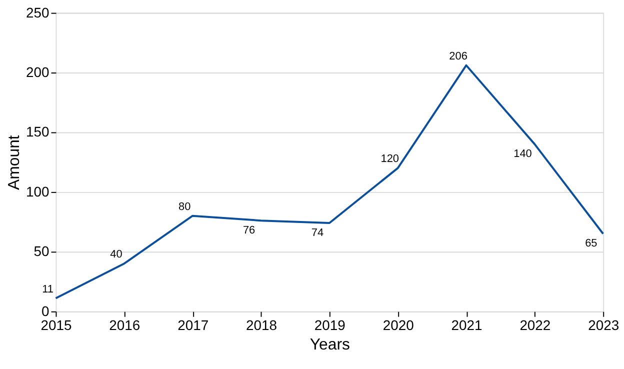 This screenshot has height=369, width=624. Describe the element at coordinates (317, 232) in the screenshot. I see `data-label: 74` at that location.